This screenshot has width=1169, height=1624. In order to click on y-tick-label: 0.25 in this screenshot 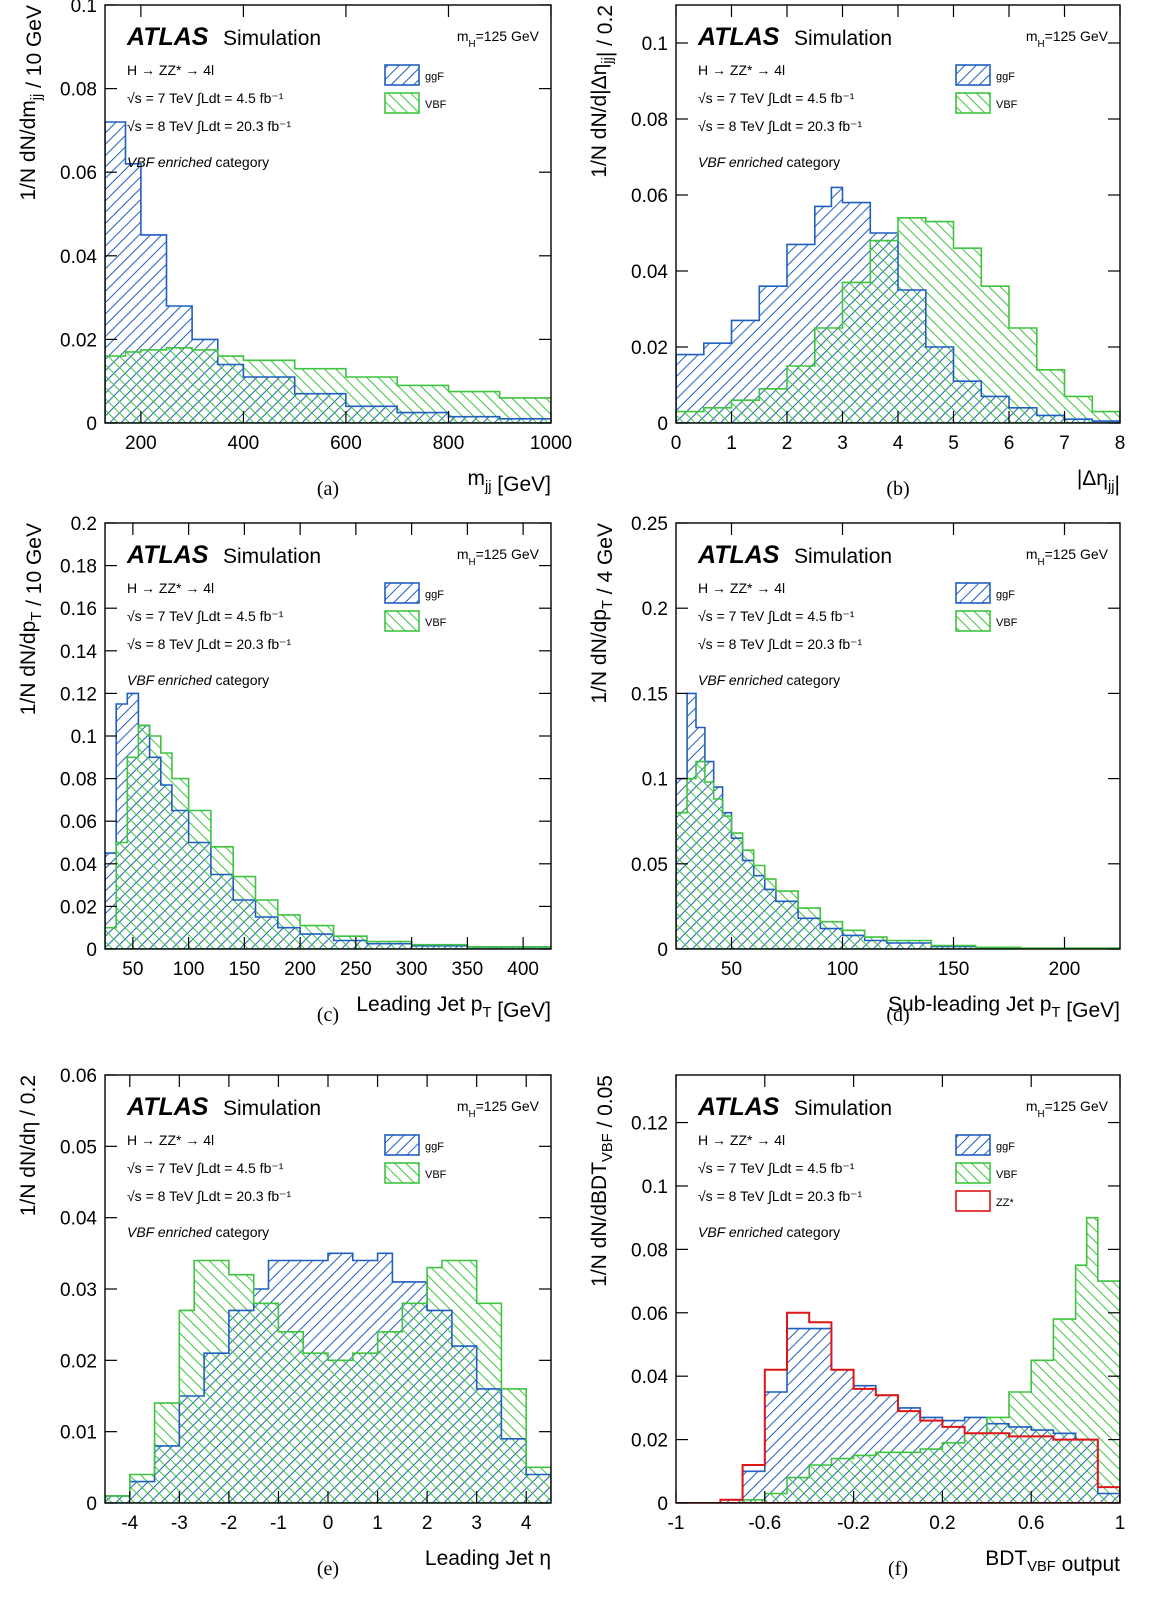, I will do `click(649, 524)`.